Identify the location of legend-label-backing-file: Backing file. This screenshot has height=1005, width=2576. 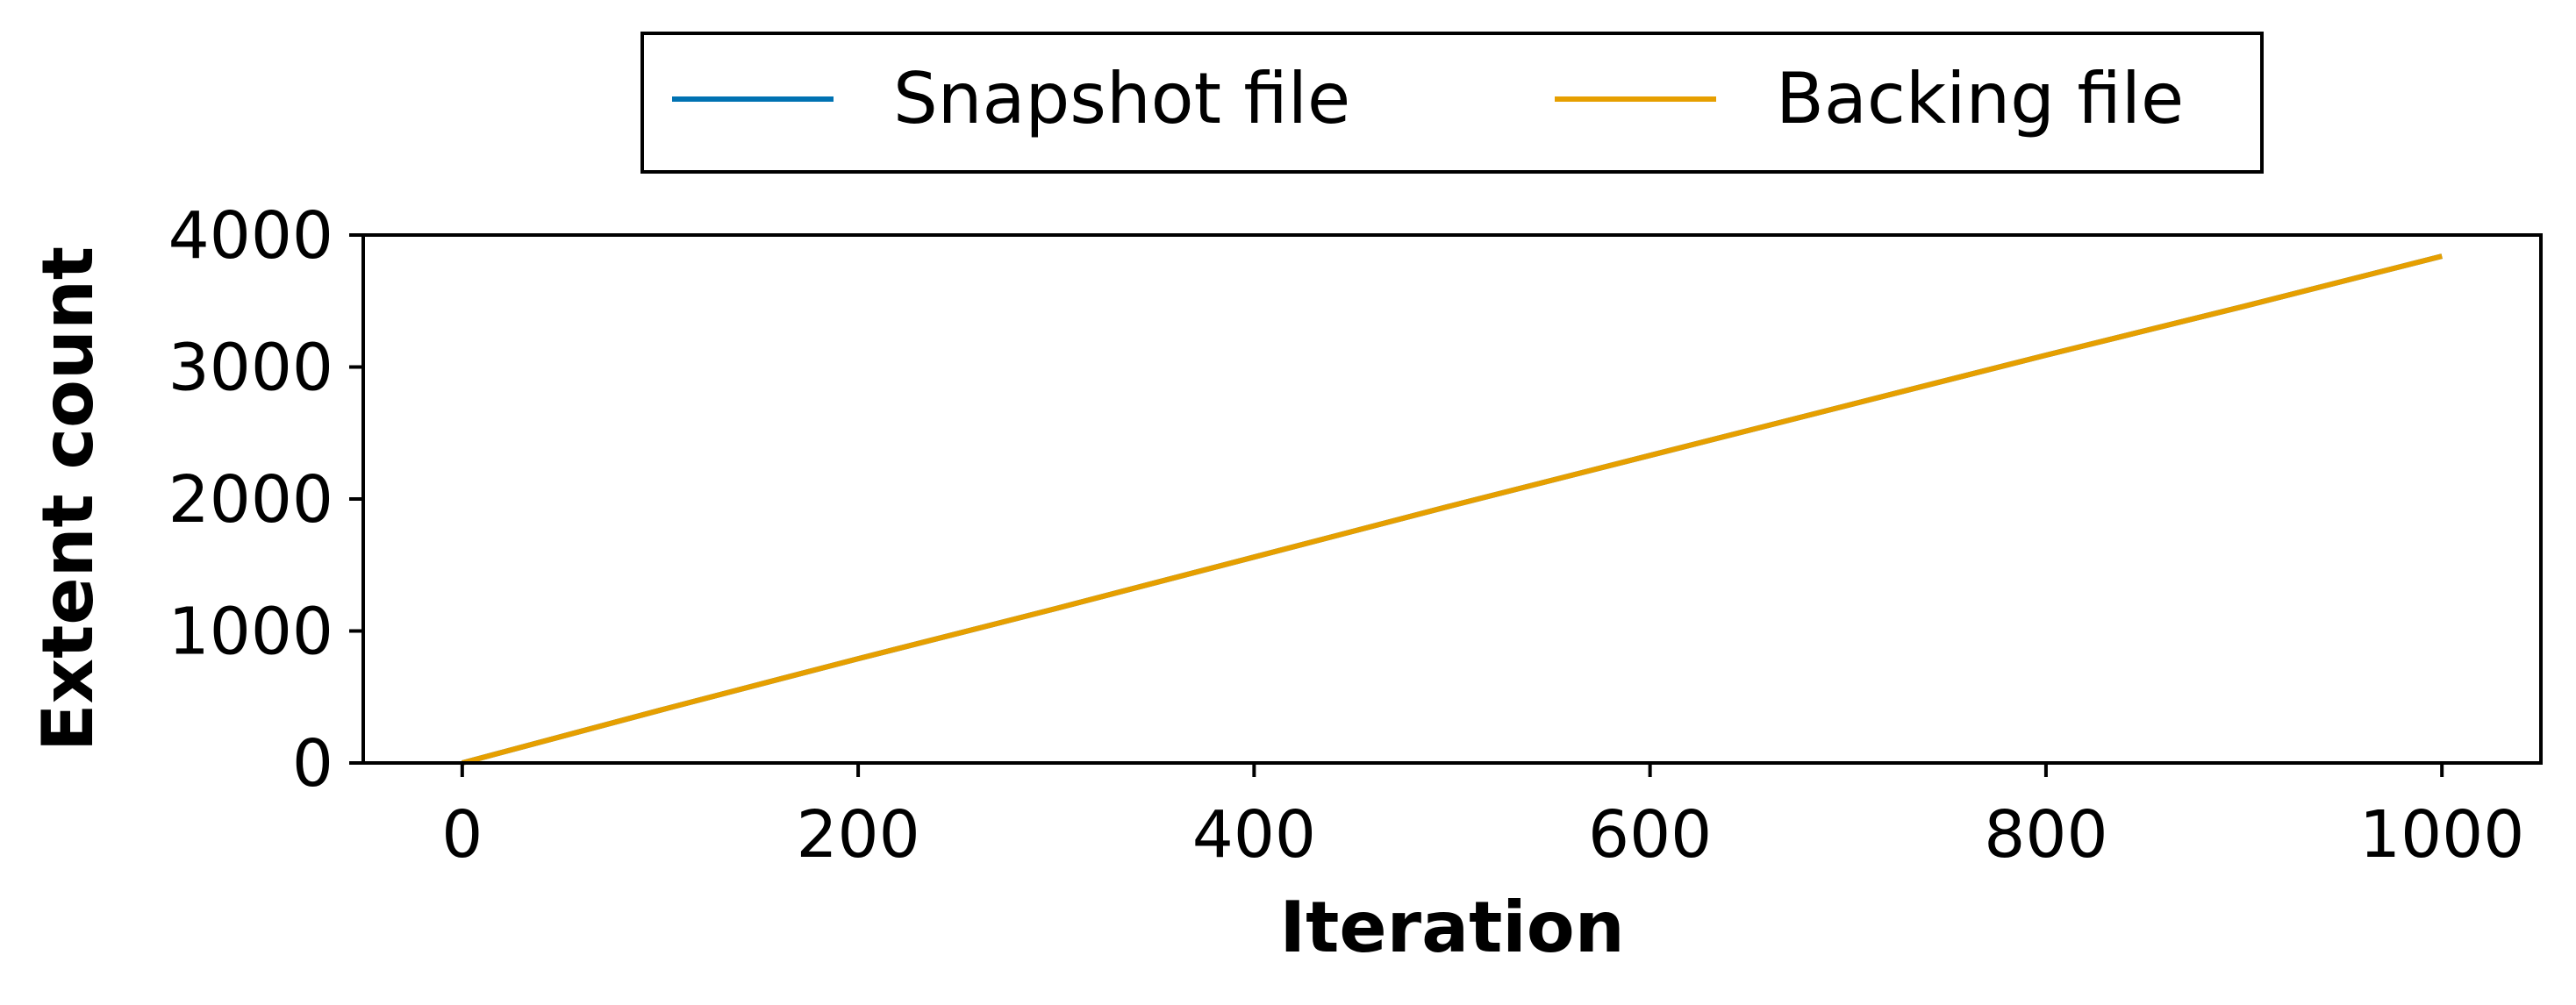
(1980, 98).